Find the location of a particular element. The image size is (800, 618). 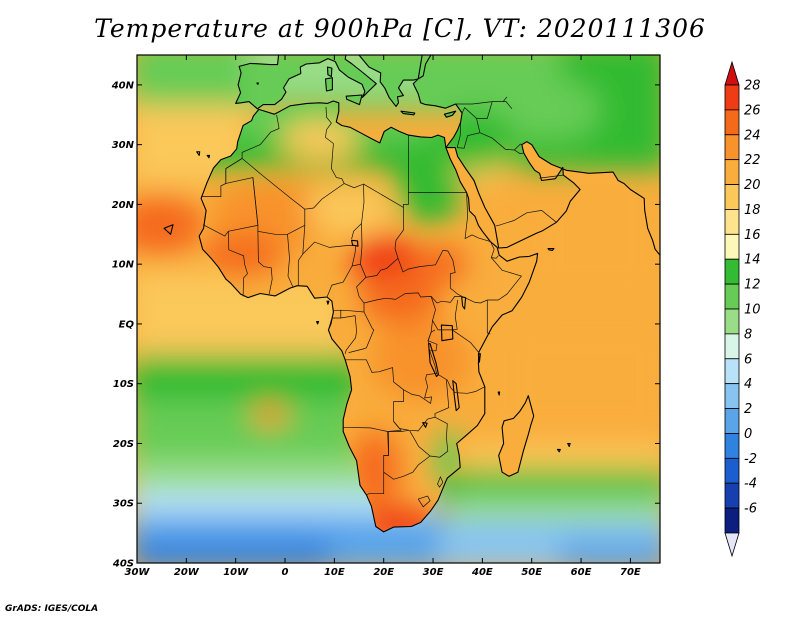

colorbar-label: 18 is located at coordinates (752, 210).